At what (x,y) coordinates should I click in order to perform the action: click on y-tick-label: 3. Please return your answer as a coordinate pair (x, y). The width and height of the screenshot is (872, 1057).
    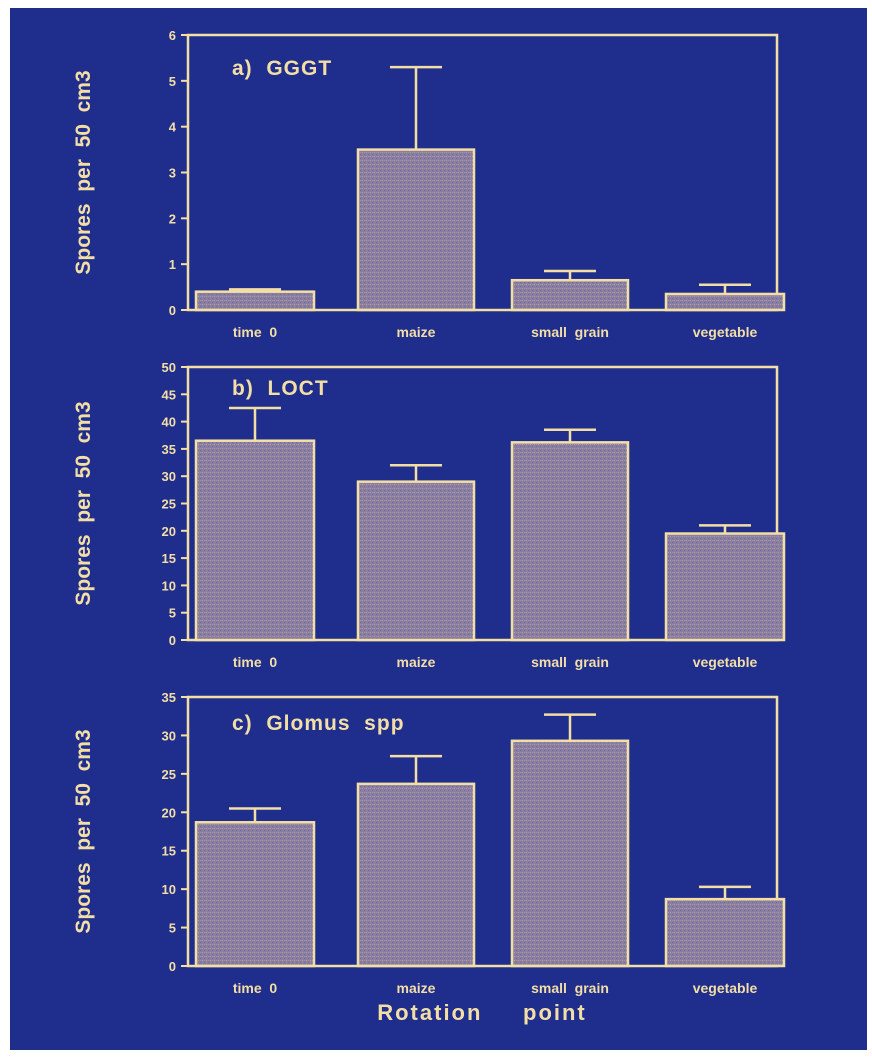
    Looking at the image, I should click on (172, 173).